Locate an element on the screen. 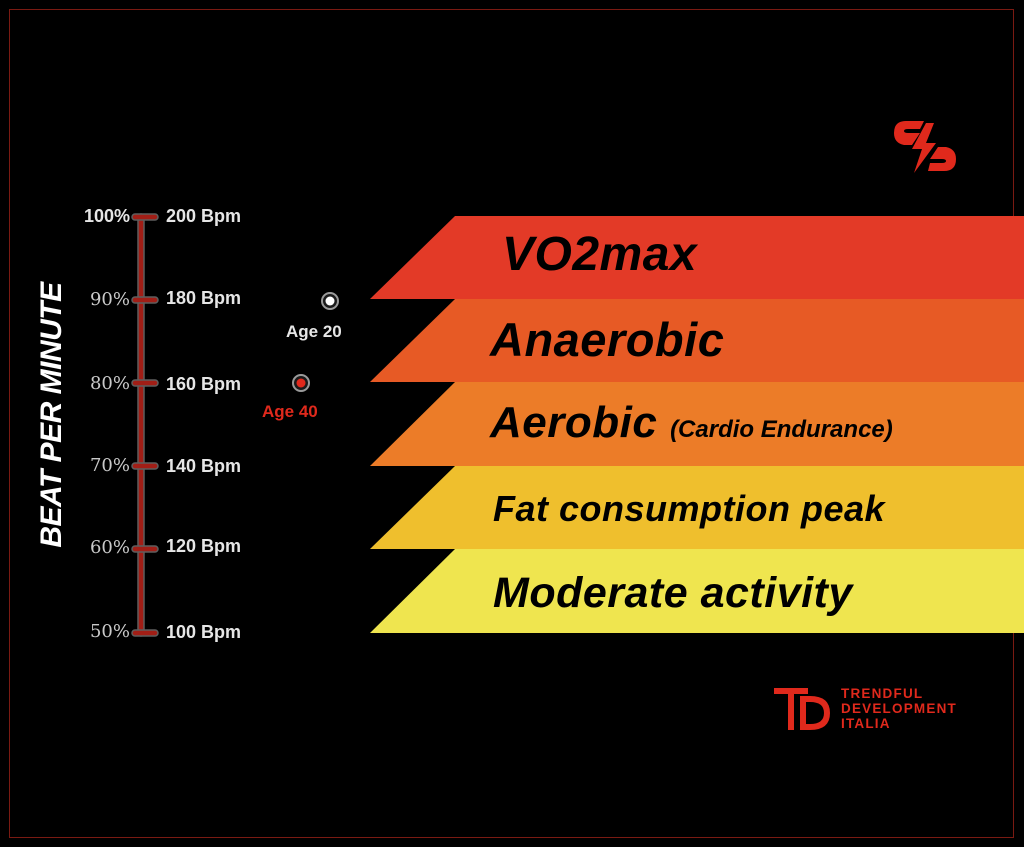  zone-label-aerobic-name: Aerobic is located at coordinates (574, 422).